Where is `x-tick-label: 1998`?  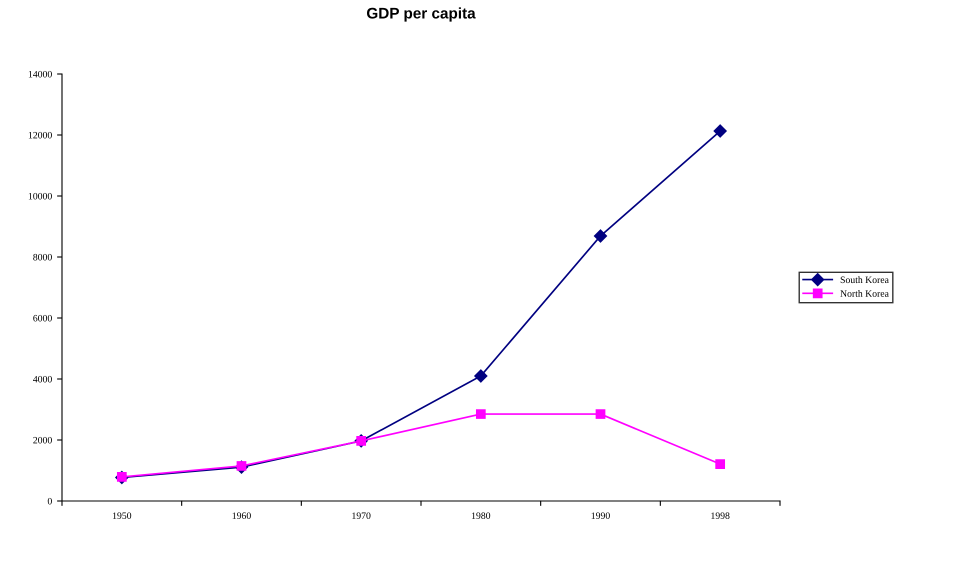 x-tick-label: 1998 is located at coordinates (720, 515).